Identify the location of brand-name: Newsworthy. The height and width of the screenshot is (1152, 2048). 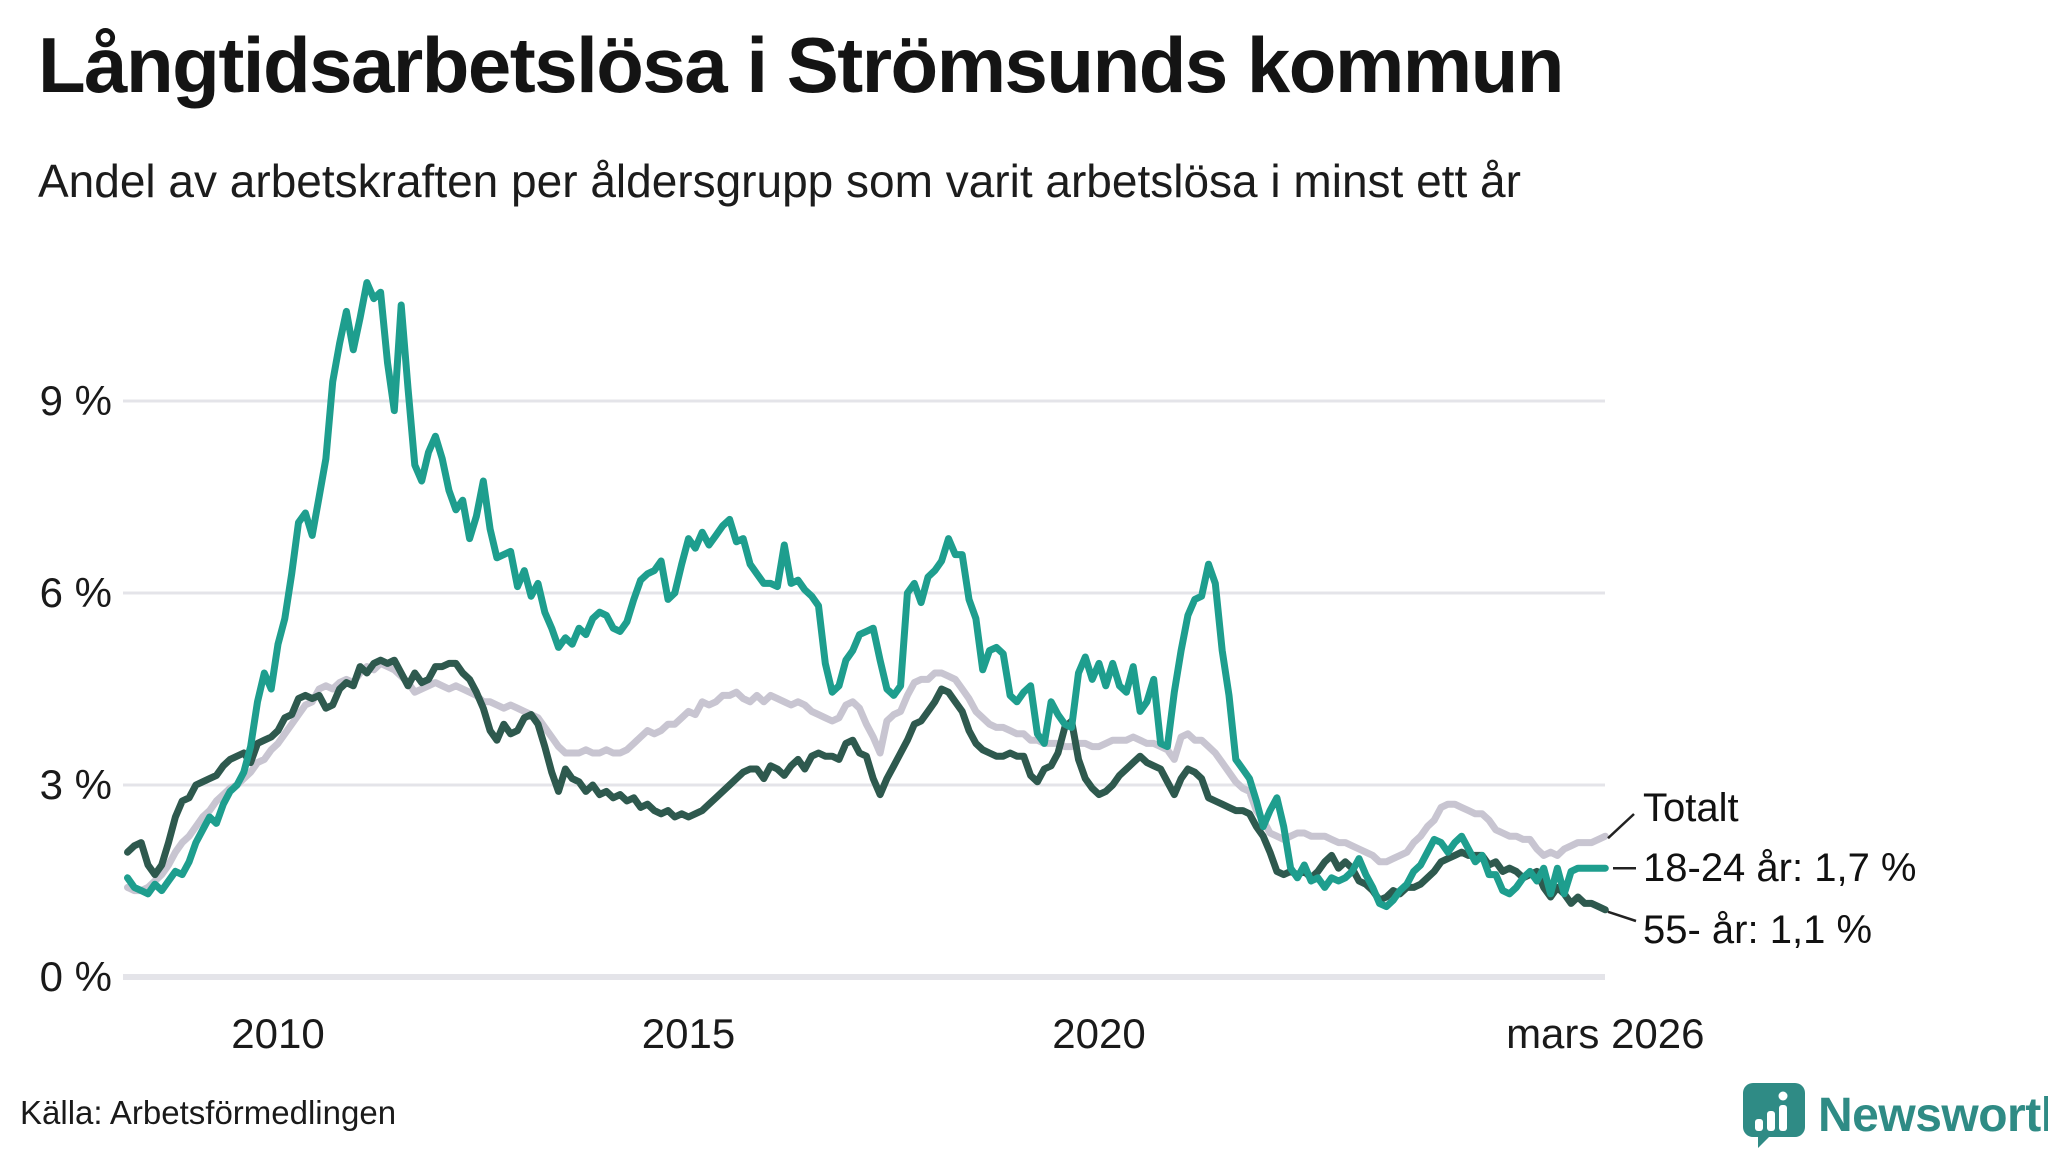
(1933, 1115).